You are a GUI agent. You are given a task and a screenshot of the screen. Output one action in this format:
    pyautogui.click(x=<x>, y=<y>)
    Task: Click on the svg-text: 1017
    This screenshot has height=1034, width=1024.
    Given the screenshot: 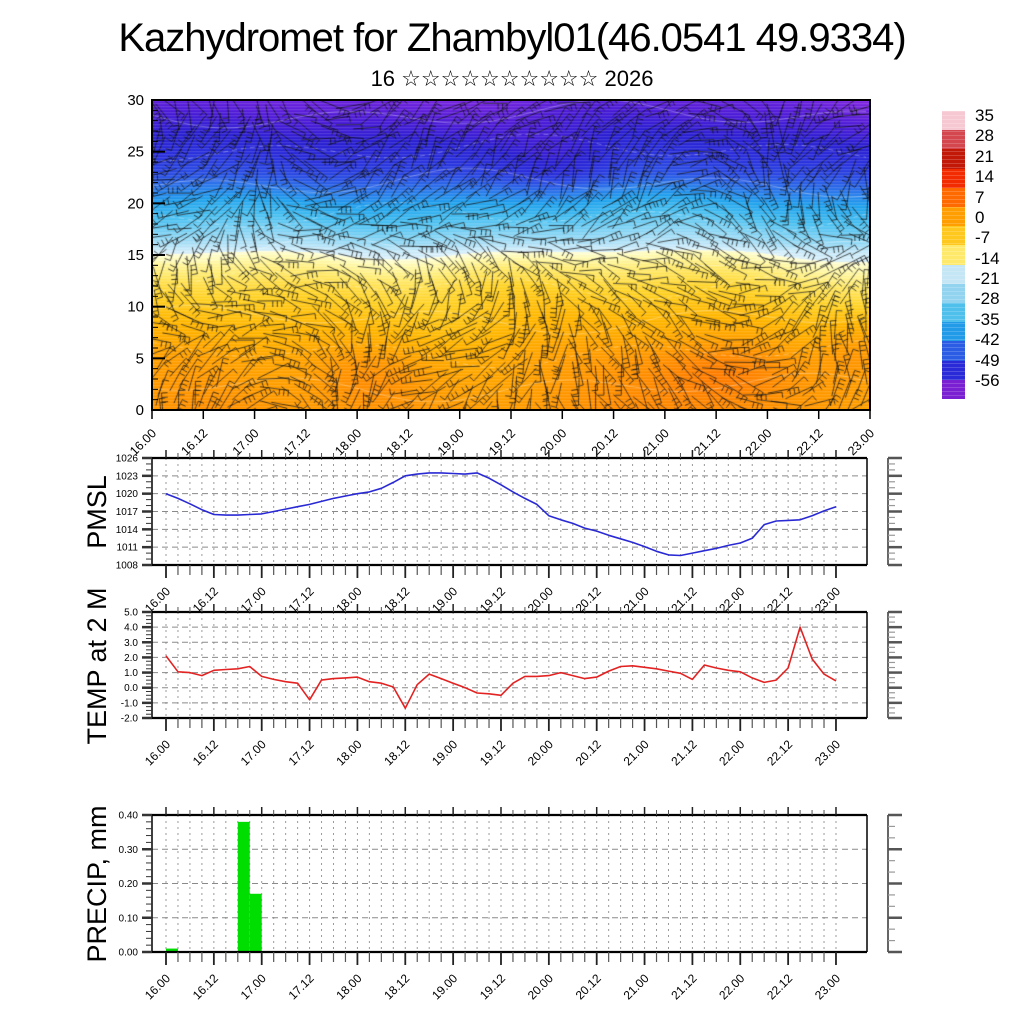 What is the action you would take?
    pyautogui.click(x=127, y=512)
    